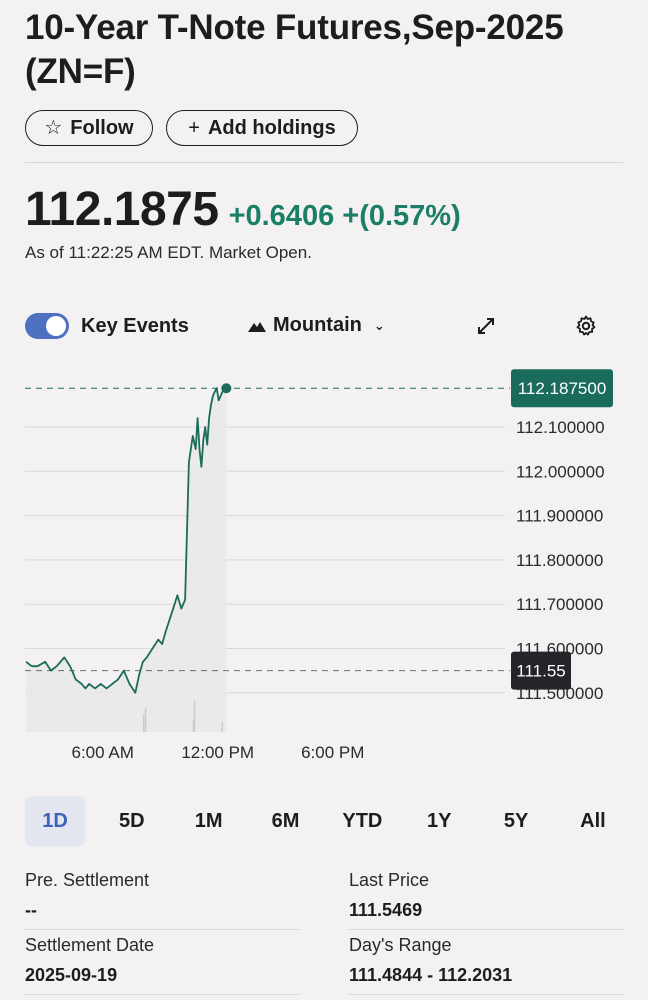 This screenshot has width=648, height=1000. Describe the element at coordinates (135, 326) in the screenshot. I see `key-events-label: Key Events` at that location.